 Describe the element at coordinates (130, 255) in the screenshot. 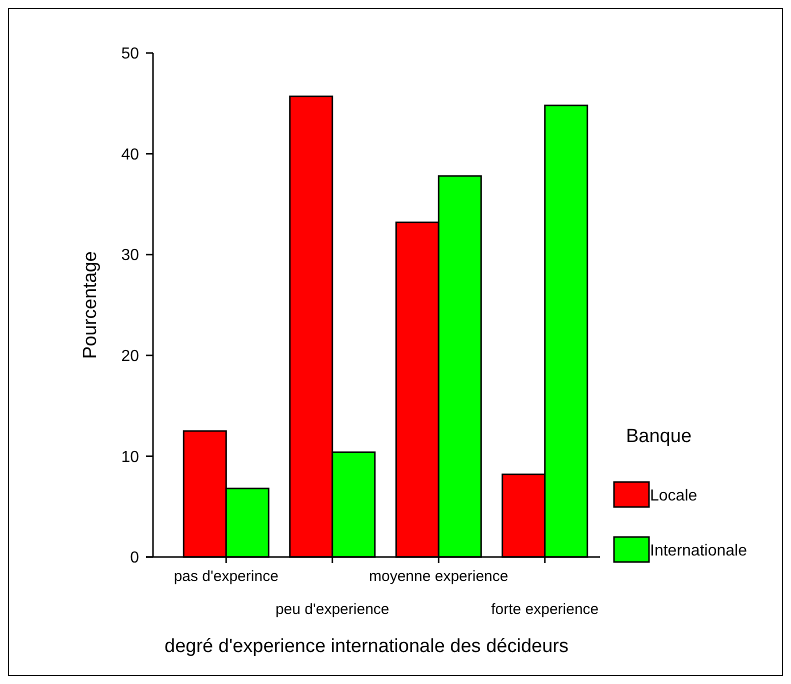

I see `y-tick-label: 30` at that location.